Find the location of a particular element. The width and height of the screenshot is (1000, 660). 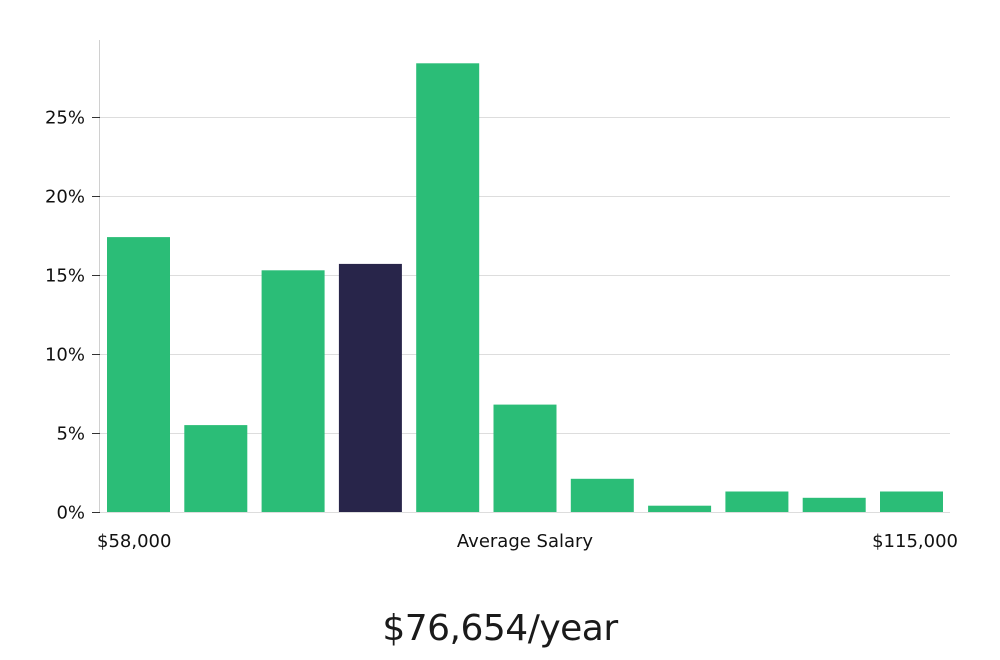

y-tick-label-25: 25% is located at coordinates (65, 118).